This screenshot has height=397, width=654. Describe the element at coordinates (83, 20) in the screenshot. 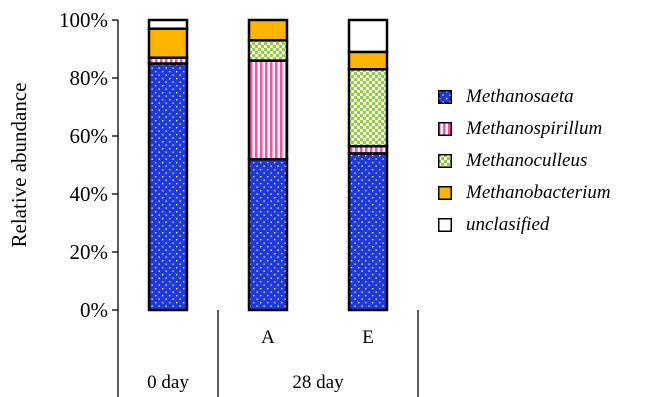

I see `y-tick-label: 100%` at that location.